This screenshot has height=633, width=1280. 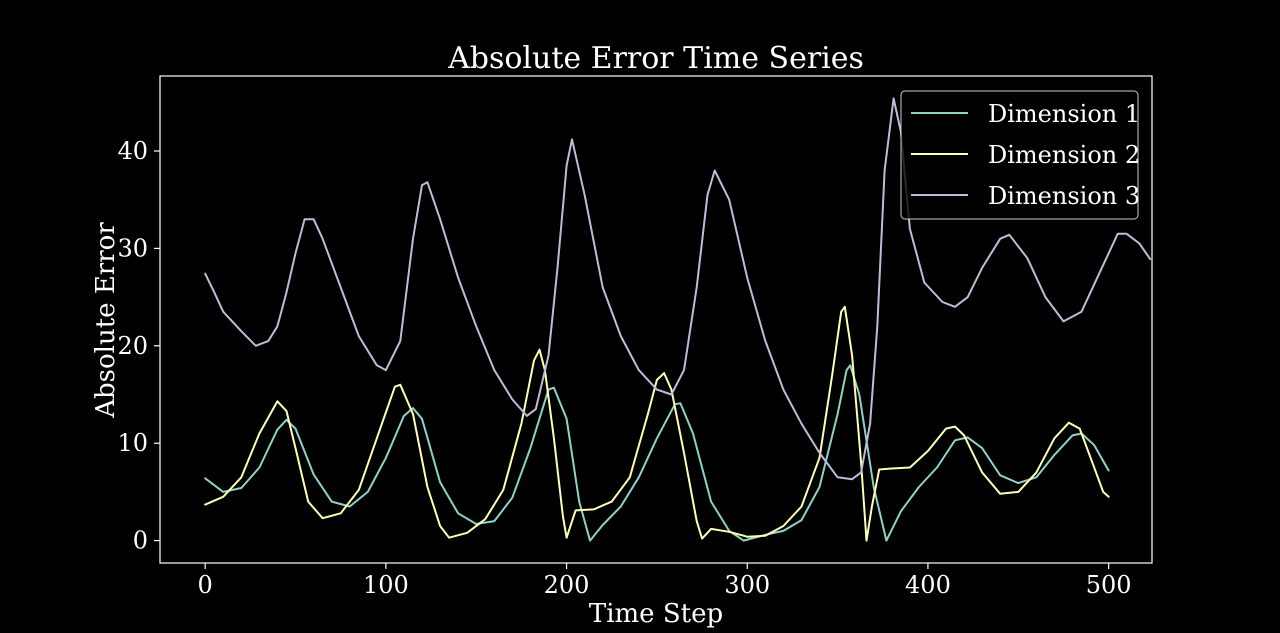 What do you see at coordinates (1064, 114) in the screenshot?
I see `legend-label-dimension-1: Dimension 1` at bounding box center [1064, 114].